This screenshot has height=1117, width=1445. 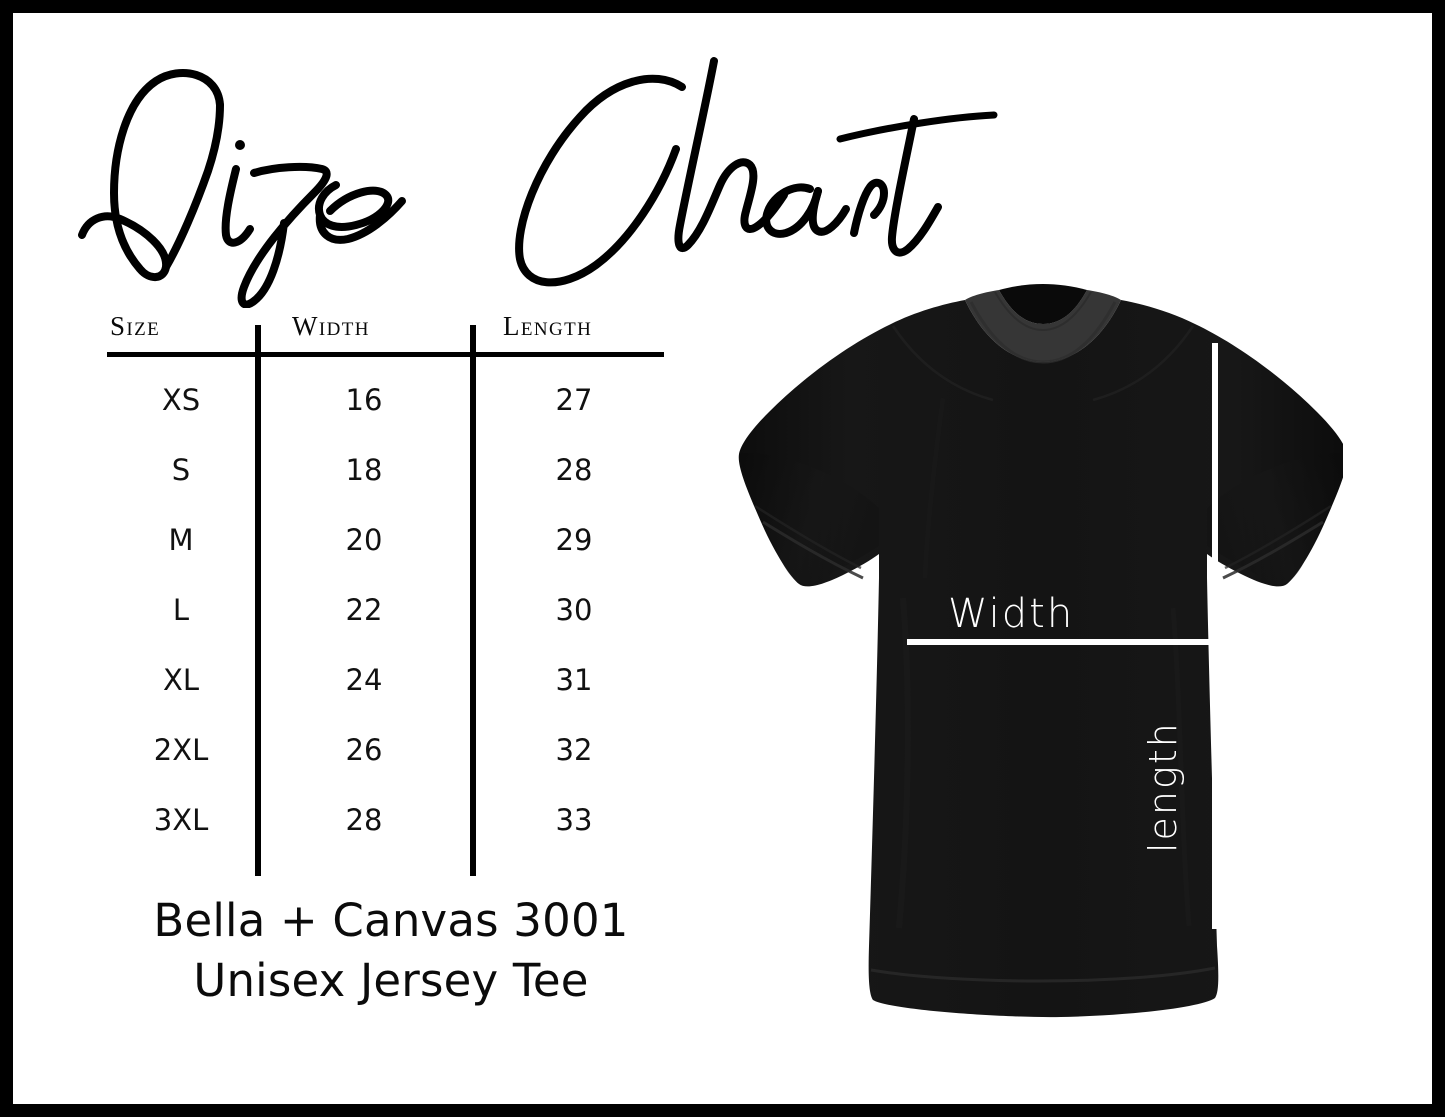 I want to click on table-row: 2XL 26 32, so click(x=379, y=750).